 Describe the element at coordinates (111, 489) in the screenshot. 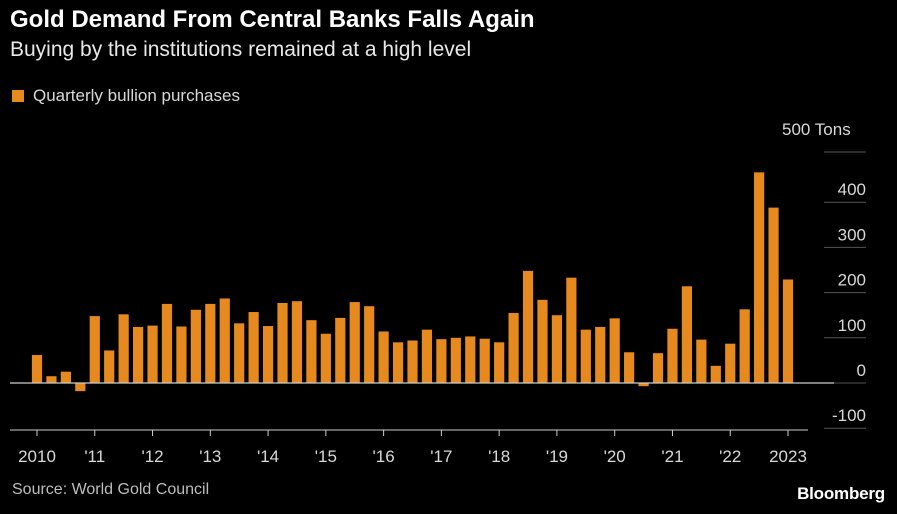

I see `source-note: Source: World Gold Council` at that location.